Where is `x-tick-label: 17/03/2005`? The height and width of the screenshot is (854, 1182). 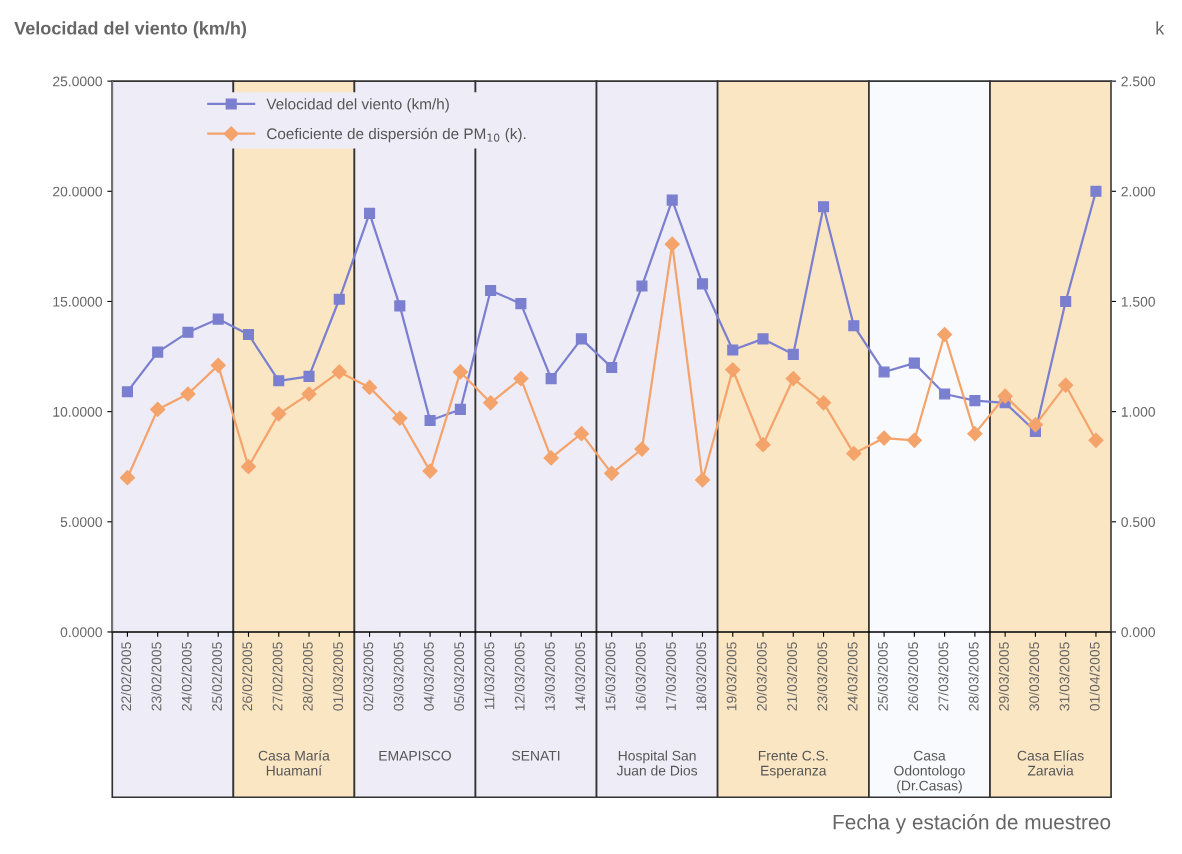 x-tick-label: 17/03/2005 is located at coordinates (670, 676).